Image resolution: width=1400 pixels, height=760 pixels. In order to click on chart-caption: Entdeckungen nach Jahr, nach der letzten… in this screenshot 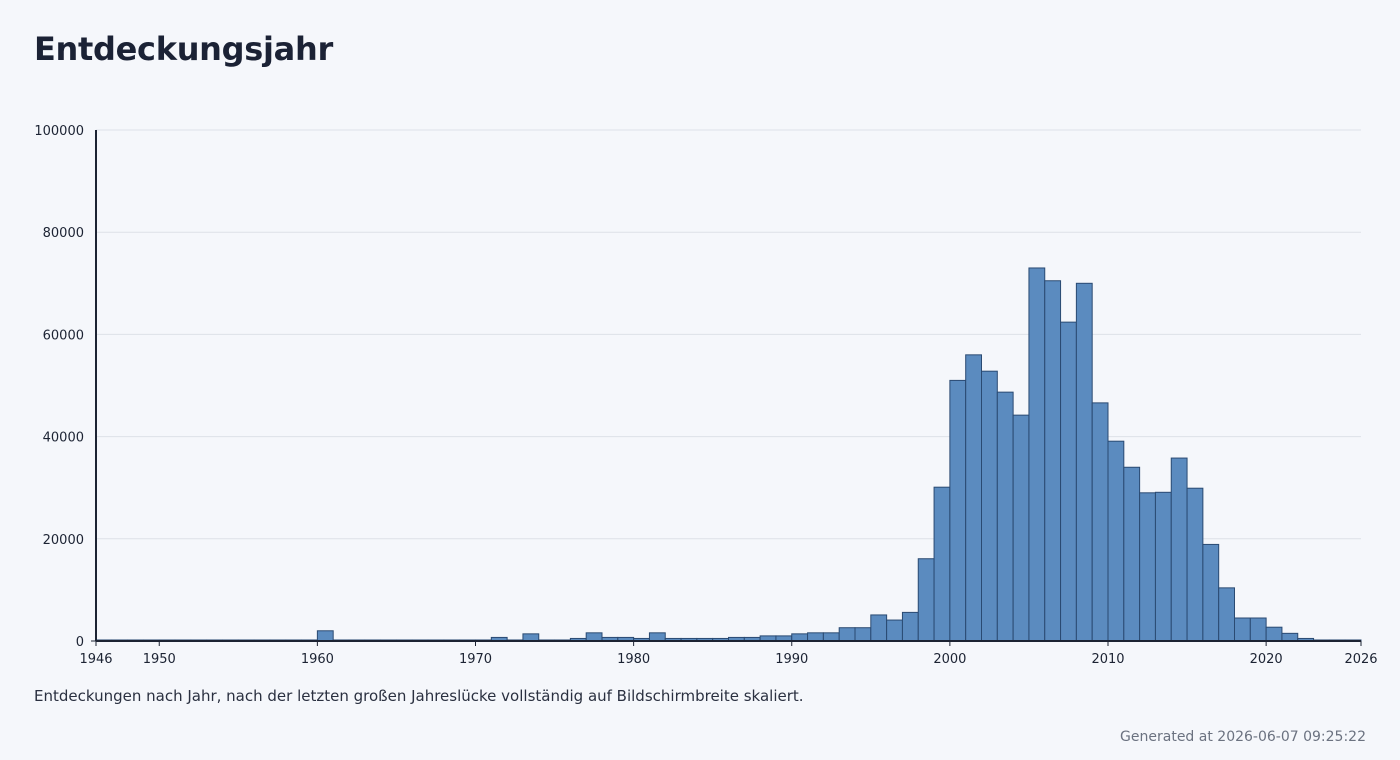, I will do `click(419, 696)`.